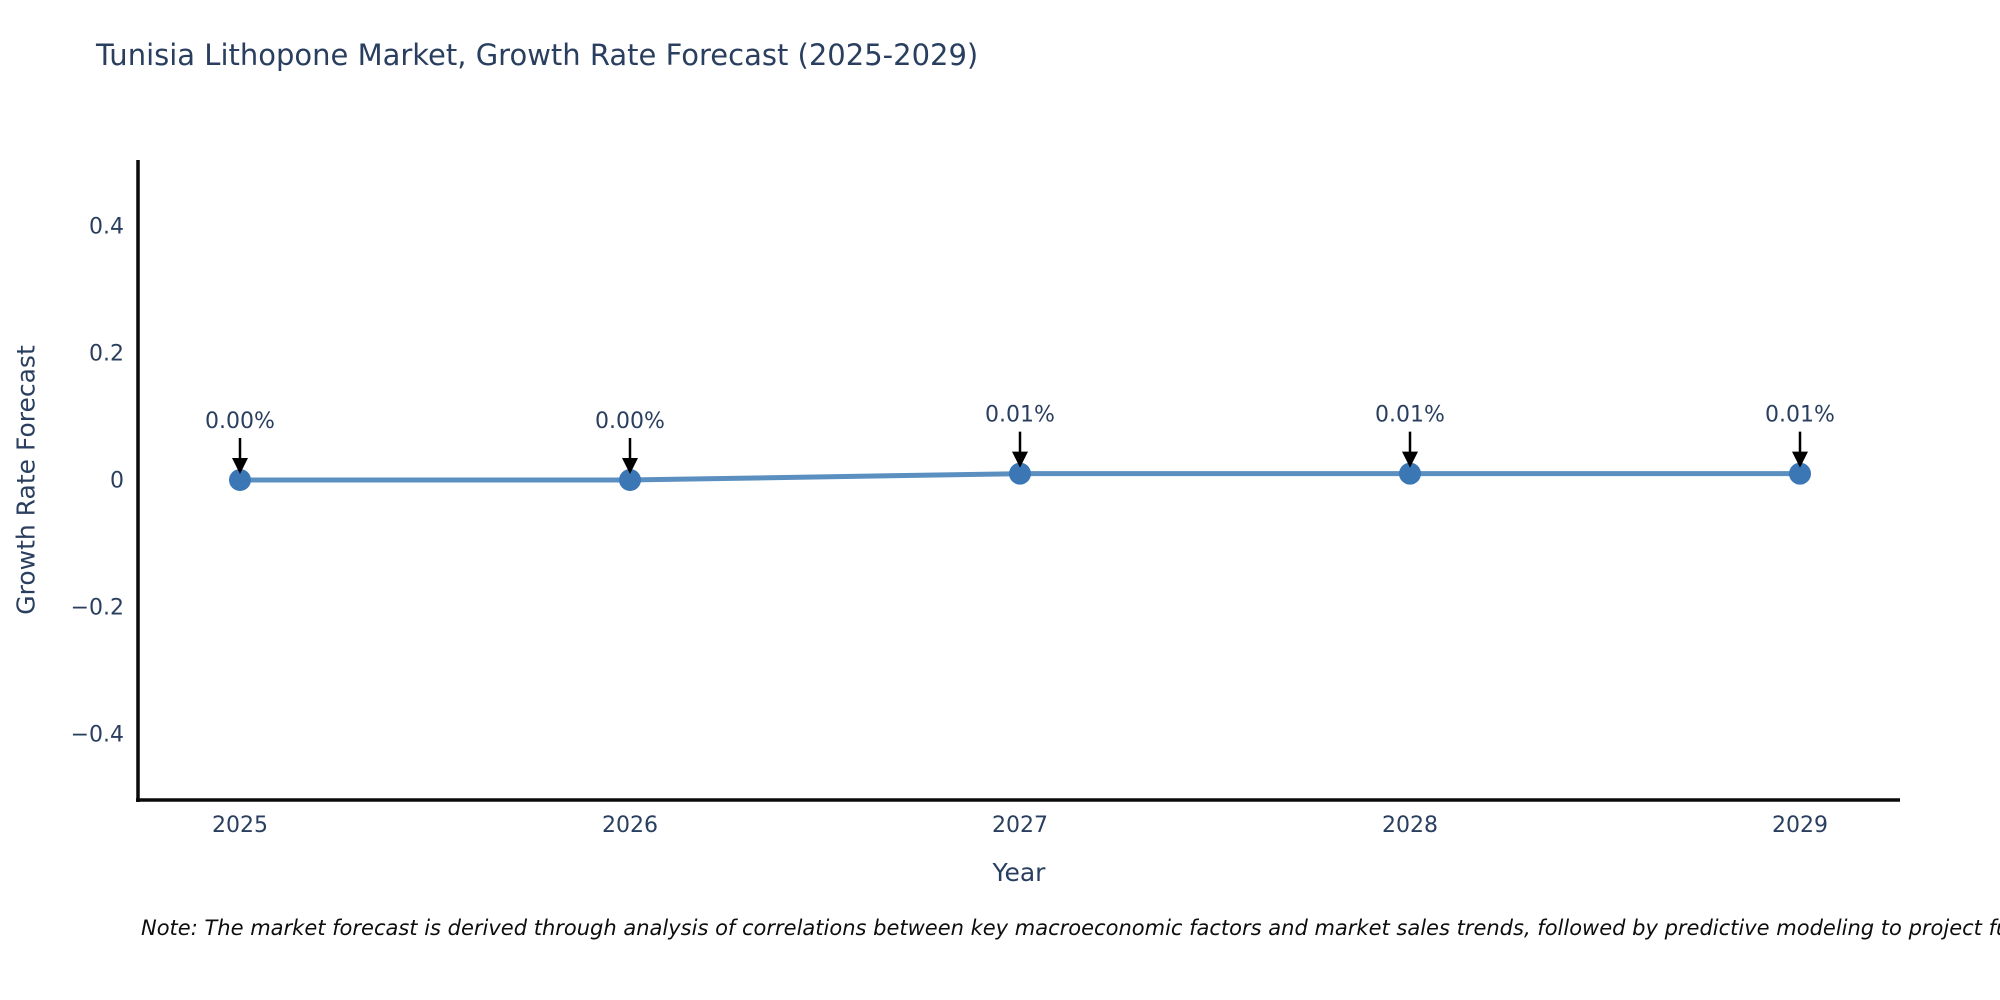 The height and width of the screenshot is (1000, 2000). I want to click on x-tick-label: 2025, so click(240, 825).